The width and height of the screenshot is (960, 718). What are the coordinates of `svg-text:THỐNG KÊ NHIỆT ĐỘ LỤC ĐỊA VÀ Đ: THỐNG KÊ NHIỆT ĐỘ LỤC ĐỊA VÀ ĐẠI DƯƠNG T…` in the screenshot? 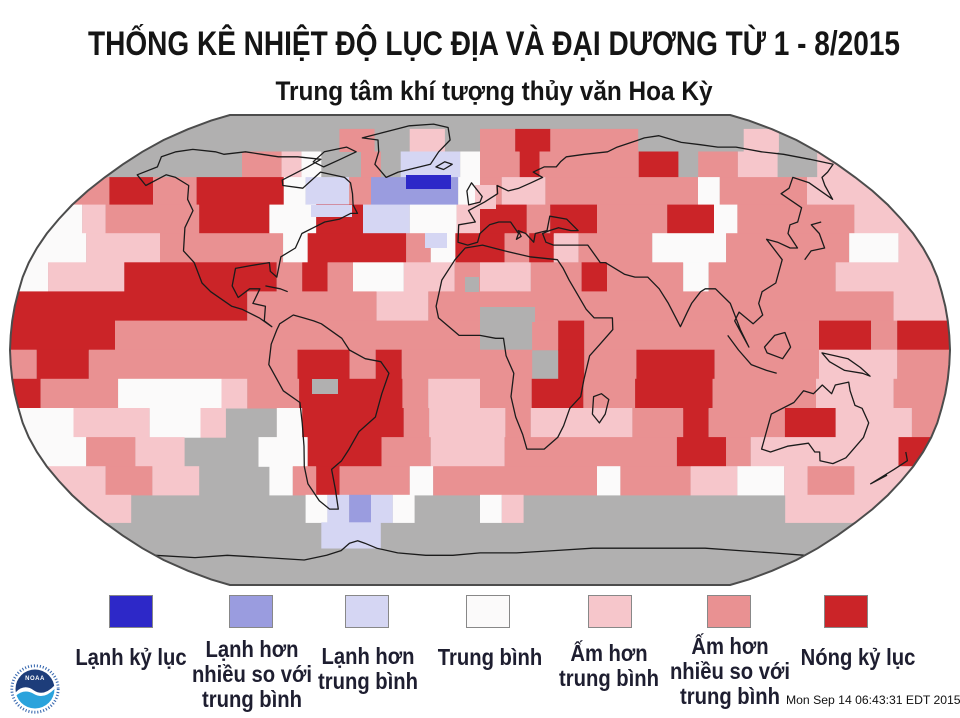 It's located at (494, 43).